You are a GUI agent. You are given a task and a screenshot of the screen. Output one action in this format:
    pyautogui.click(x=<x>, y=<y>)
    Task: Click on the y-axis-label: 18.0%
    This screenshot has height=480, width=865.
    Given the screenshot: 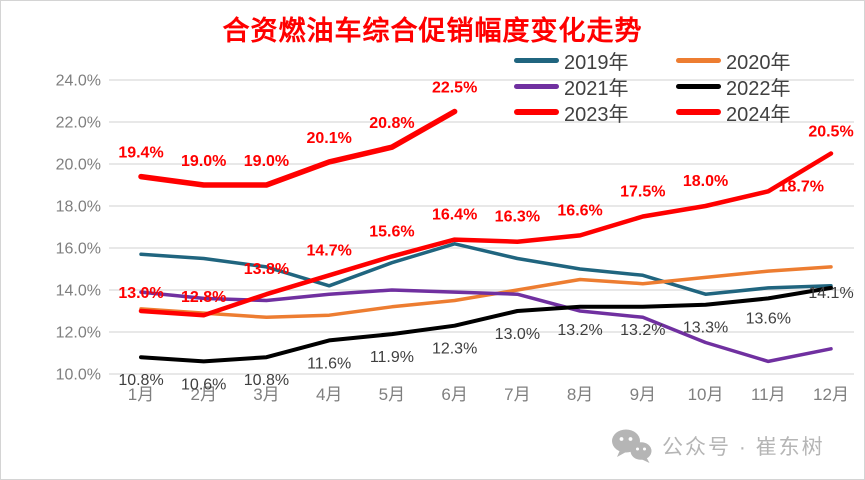 What is the action you would take?
    pyautogui.click(x=78, y=207)
    